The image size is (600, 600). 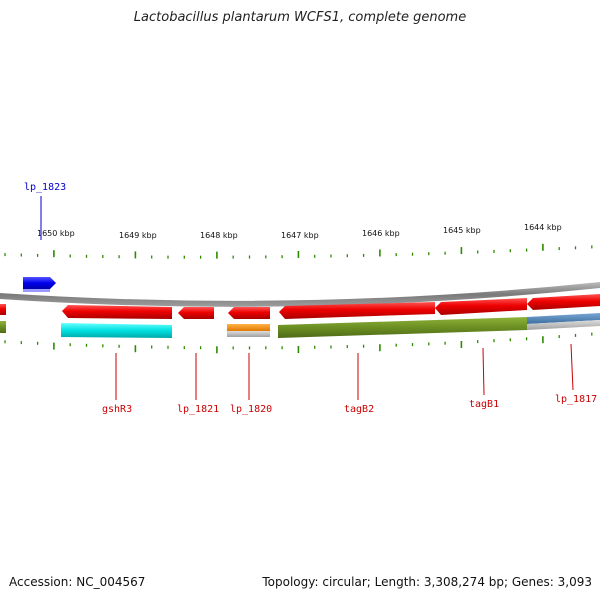 I want to click on gene-arrow, so click(x=3, y=309).